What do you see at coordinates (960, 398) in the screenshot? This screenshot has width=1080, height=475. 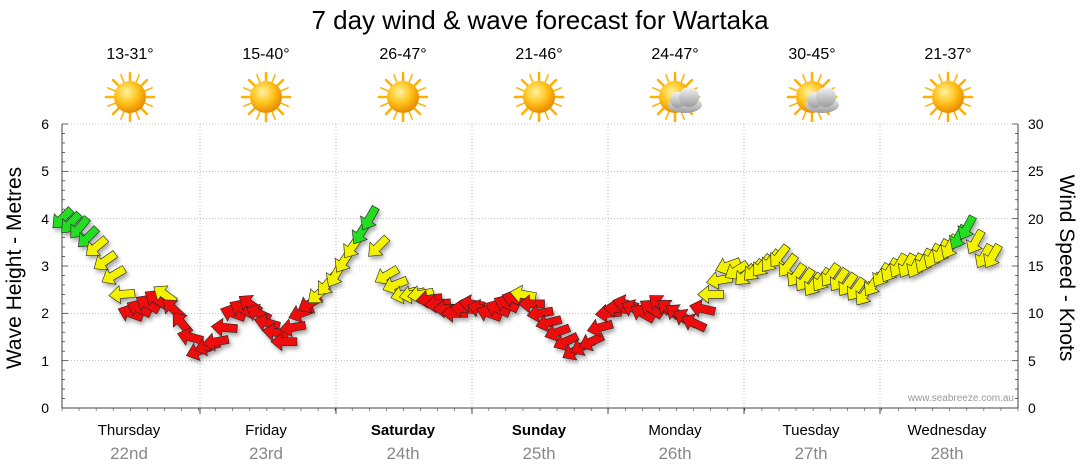 I see `credit-text: www.seabreeze.com.au` at bounding box center [960, 398].